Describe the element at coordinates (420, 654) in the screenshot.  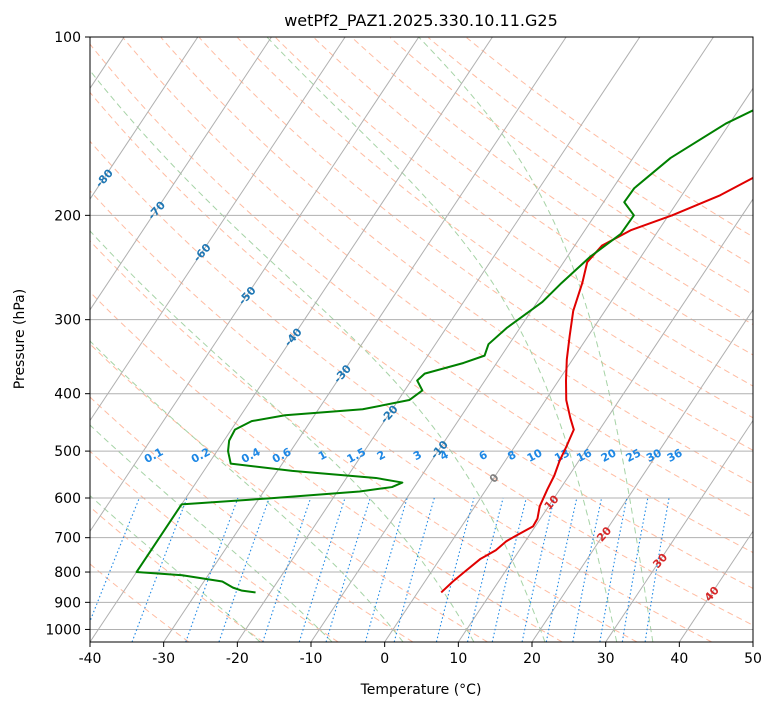
I see `x-axis: -40 -30 -20 -10 0 10 20 30 40 50` at that location.